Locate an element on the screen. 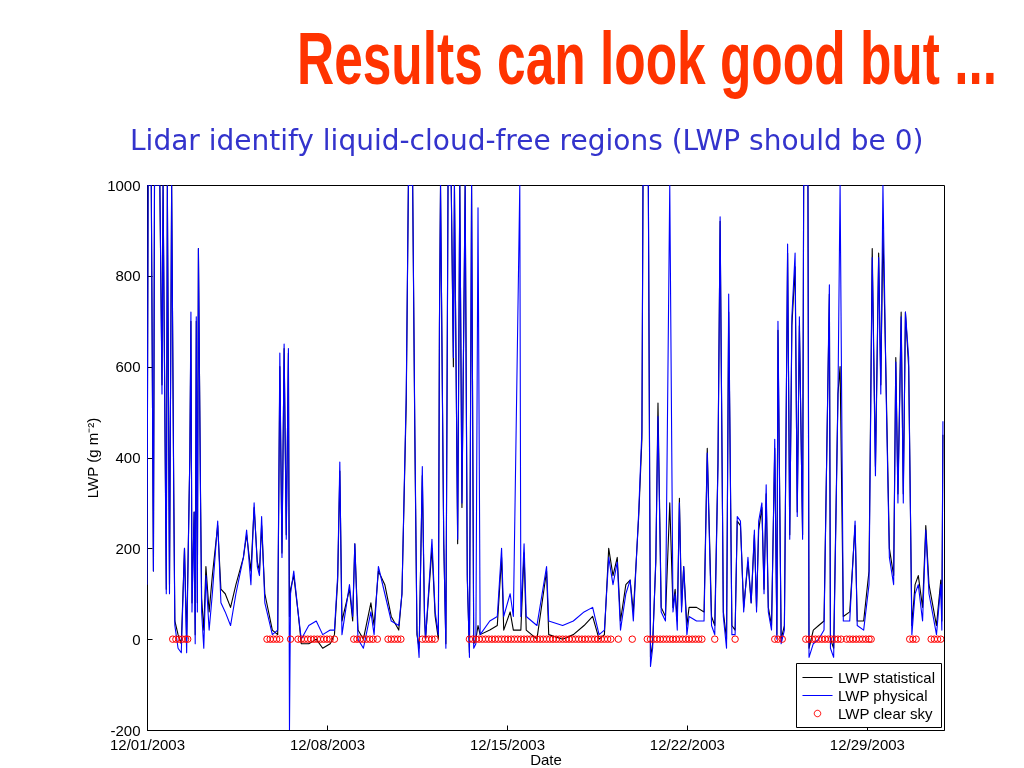 Image resolution: width=1024 pixels, height=768 pixels. x-axis-title: Date is located at coordinates (546, 759).